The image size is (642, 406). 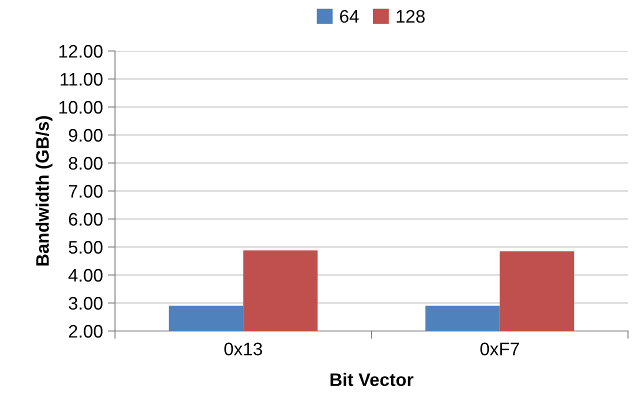 What do you see at coordinates (372, 379) in the screenshot?
I see `x-axis-title: Bit Vector` at bounding box center [372, 379].